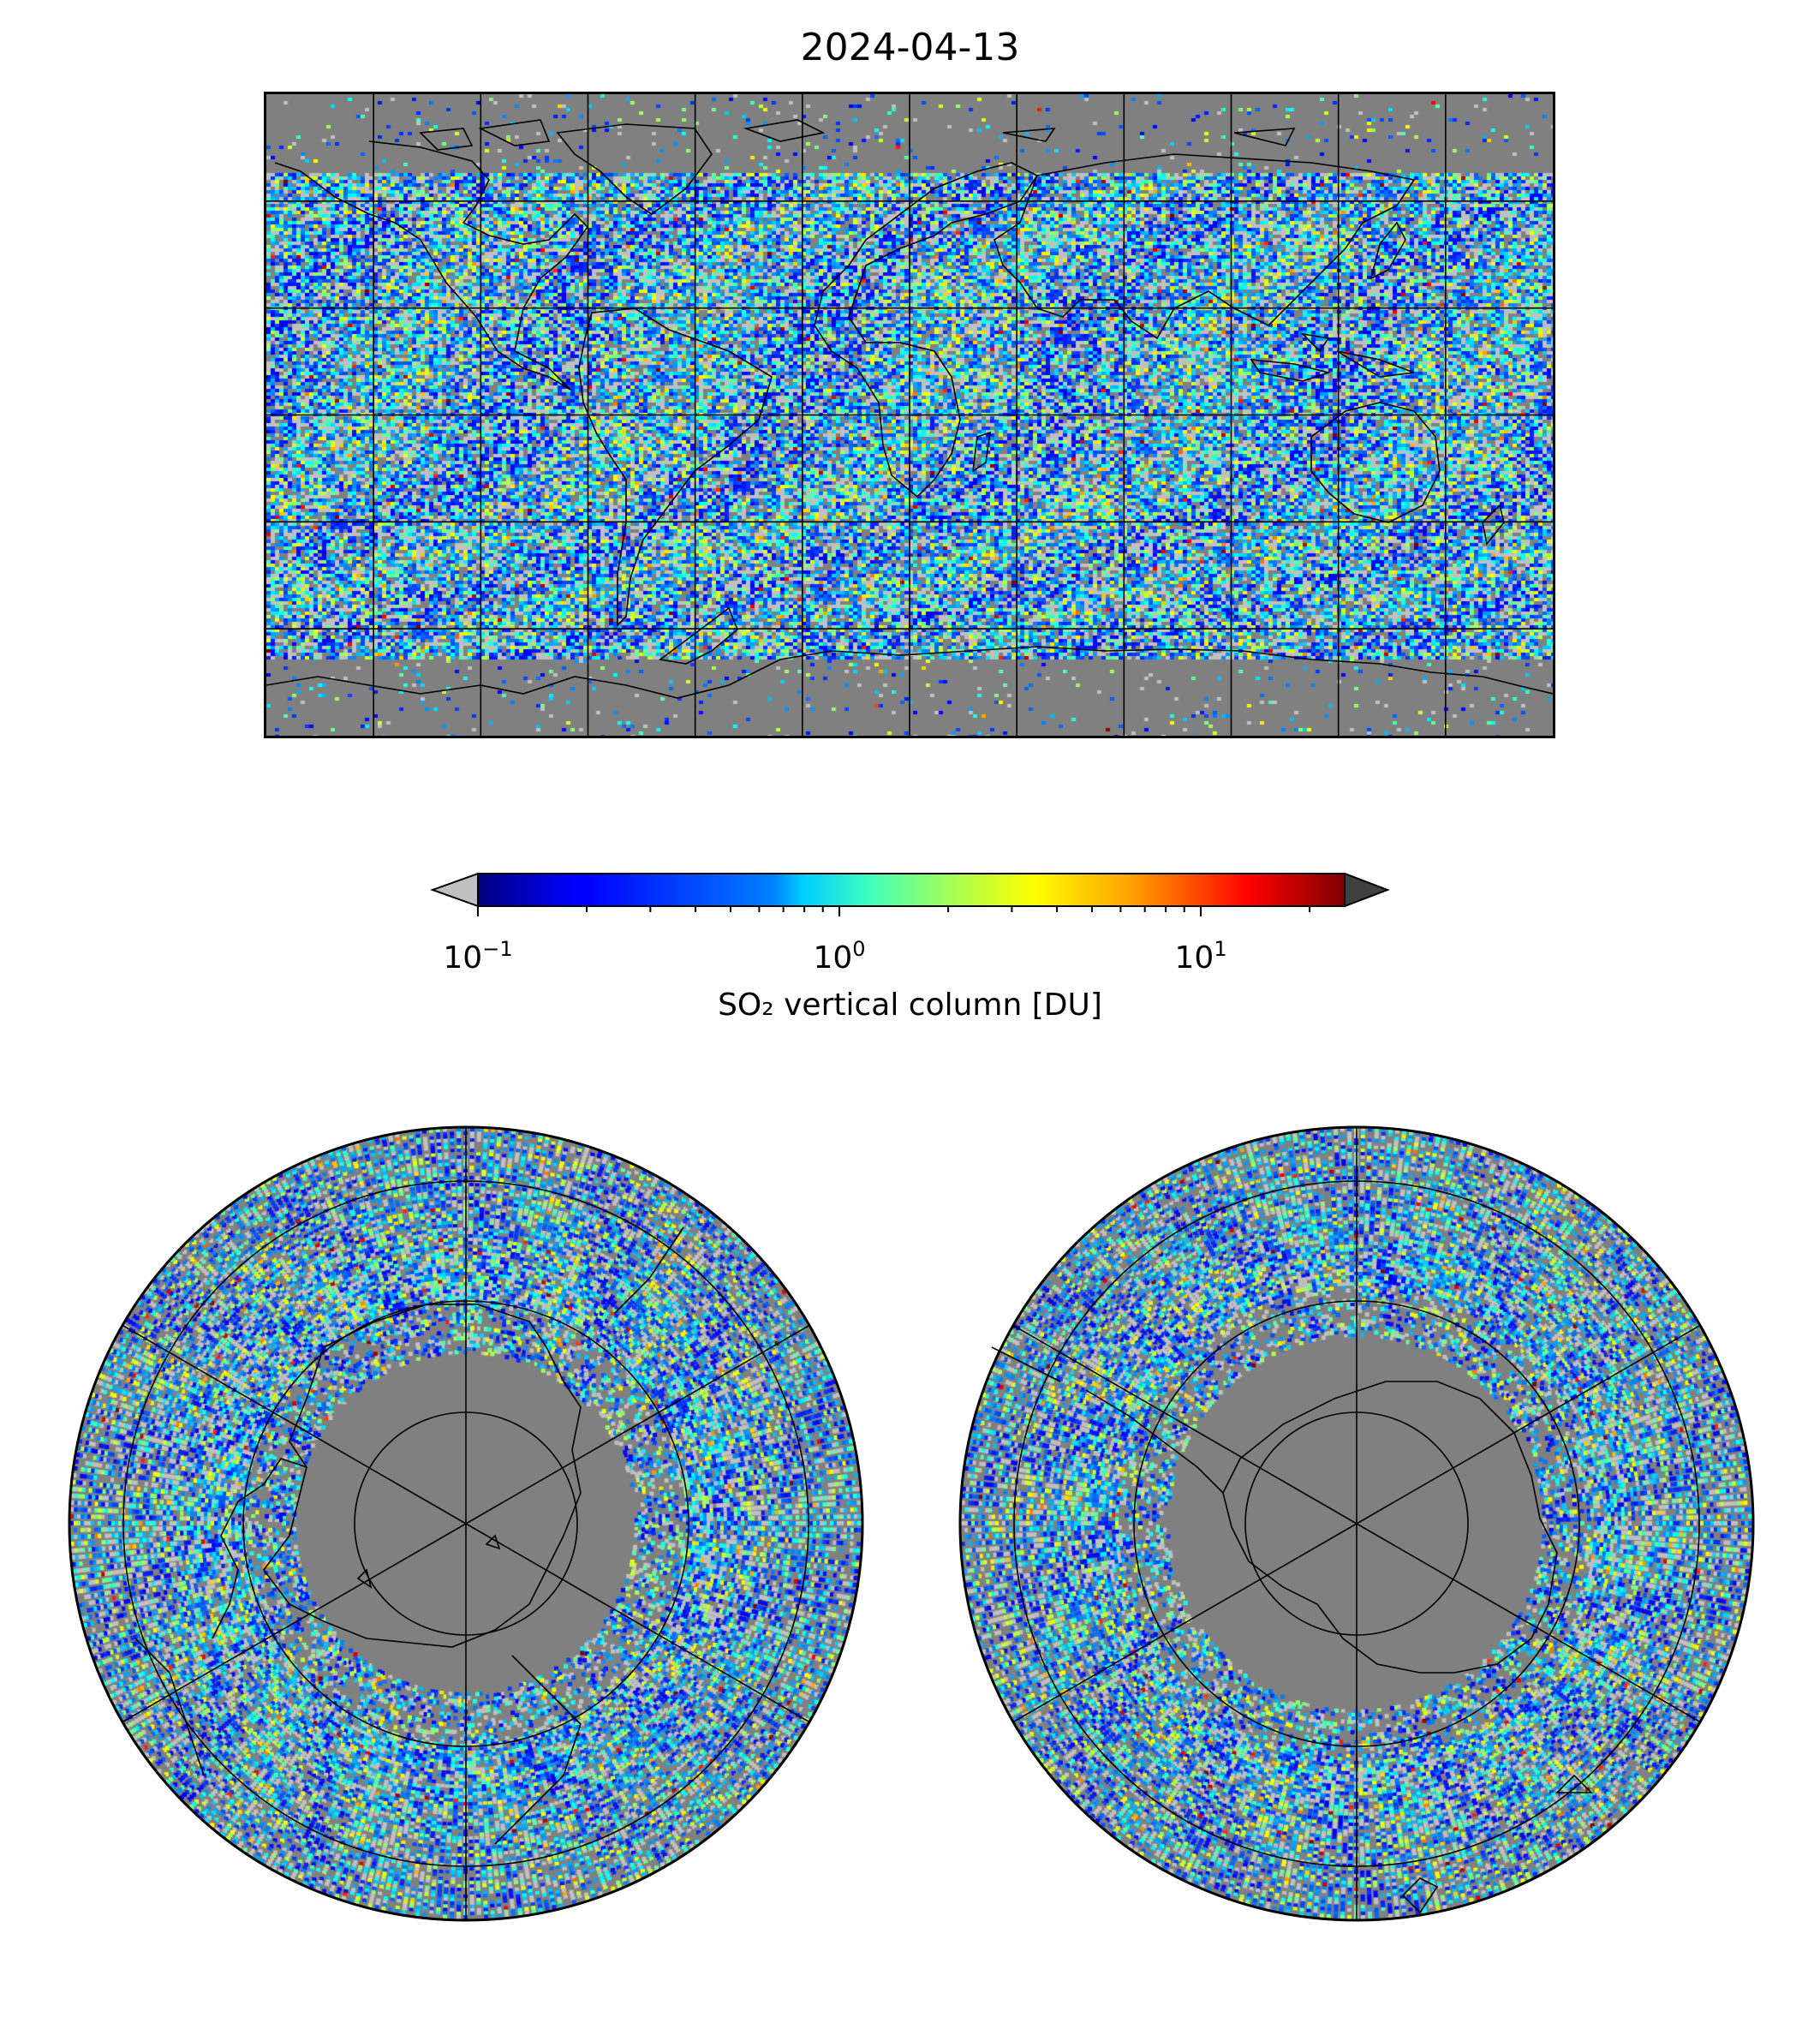  What do you see at coordinates (910, 1005) in the screenshot?
I see `colorbar-label: SO₂ vertical column [DU]` at bounding box center [910, 1005].